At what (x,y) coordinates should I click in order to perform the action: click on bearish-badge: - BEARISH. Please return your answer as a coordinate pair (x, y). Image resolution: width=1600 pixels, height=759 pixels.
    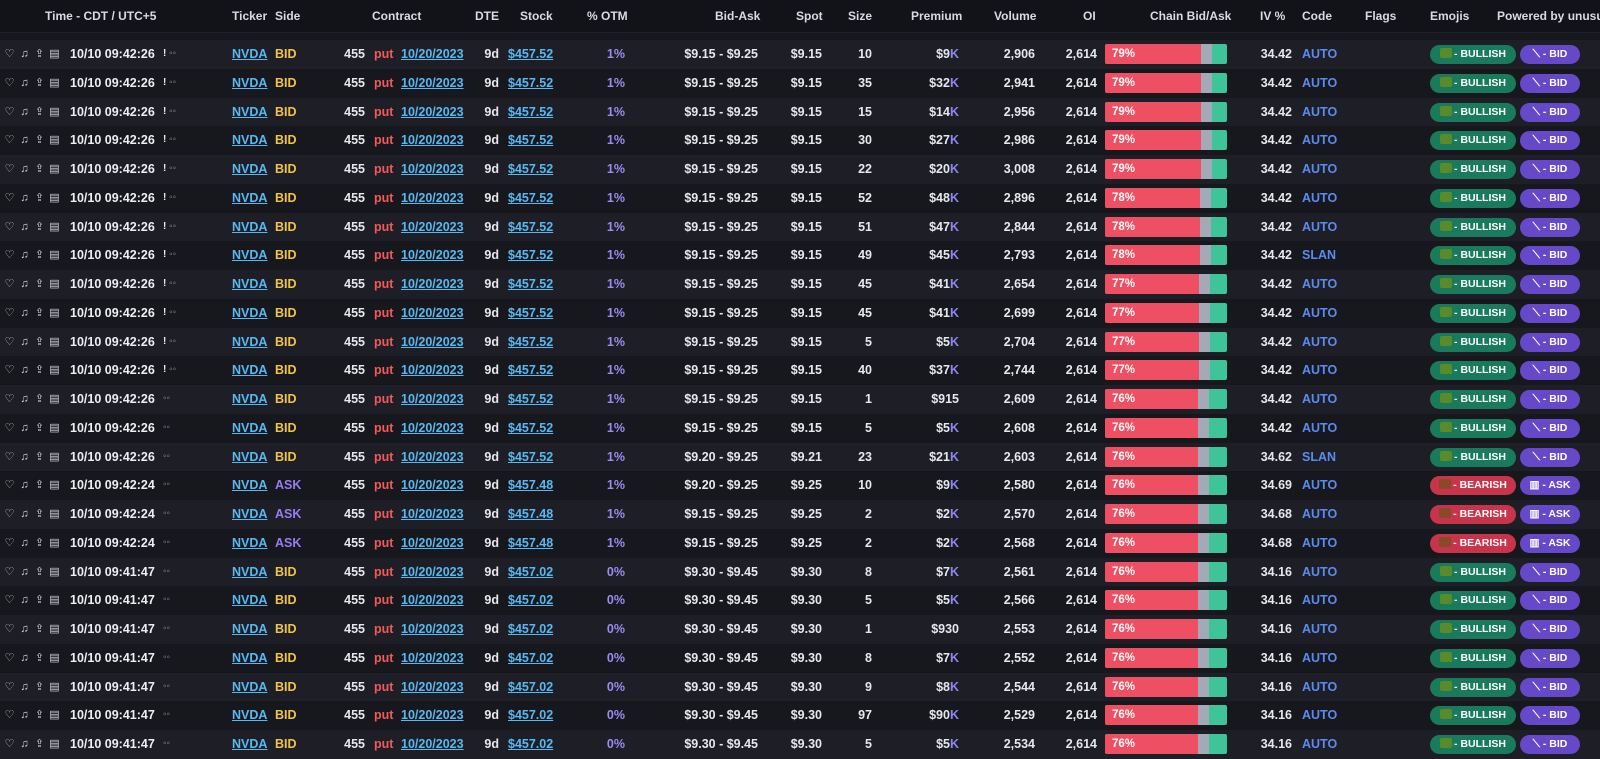
    Looking at the image, I should click on (1473, 543).